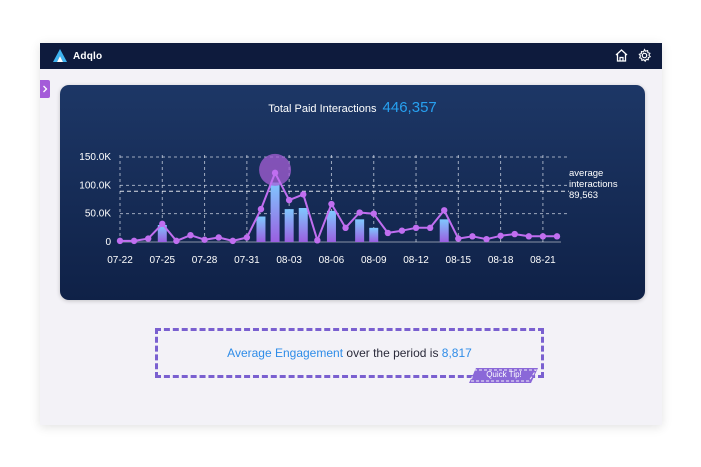 Image resolution: width=701 pixels, height=467 pixels. I want to click on brand: Adqlo, so click(77, 56).